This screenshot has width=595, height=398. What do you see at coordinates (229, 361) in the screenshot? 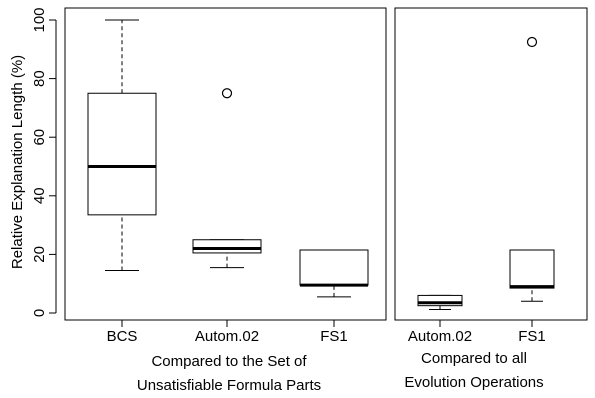
I see `x-axis-label: Compared to the Set of` at bounding box center [229, 361].